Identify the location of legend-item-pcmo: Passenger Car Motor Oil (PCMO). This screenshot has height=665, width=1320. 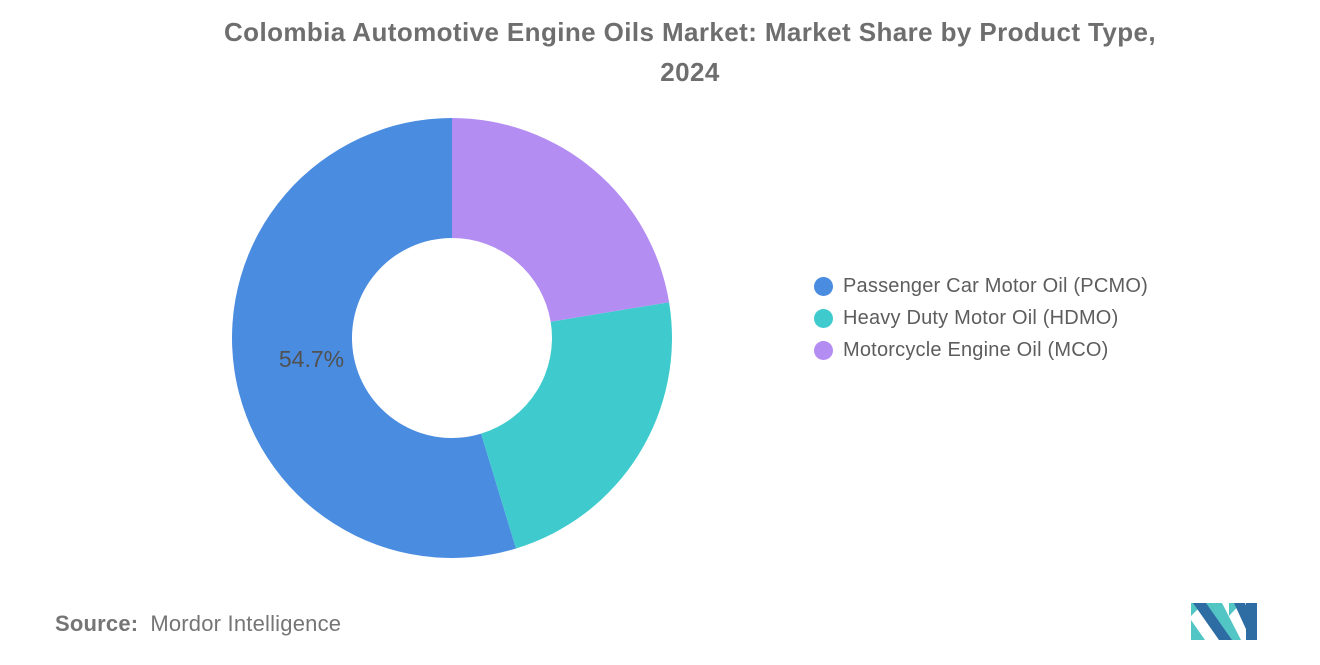
(981, 286).